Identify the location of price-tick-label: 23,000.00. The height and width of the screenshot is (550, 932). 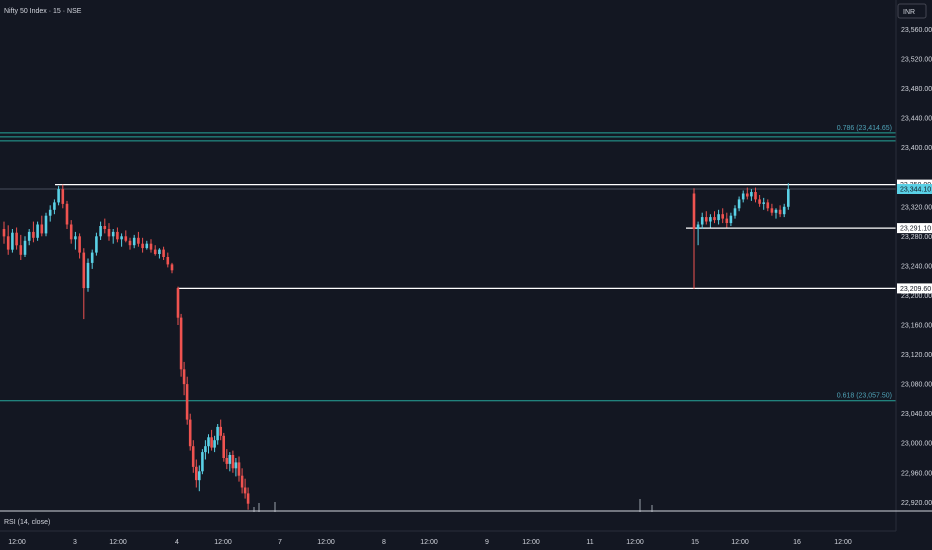
(916, 444).